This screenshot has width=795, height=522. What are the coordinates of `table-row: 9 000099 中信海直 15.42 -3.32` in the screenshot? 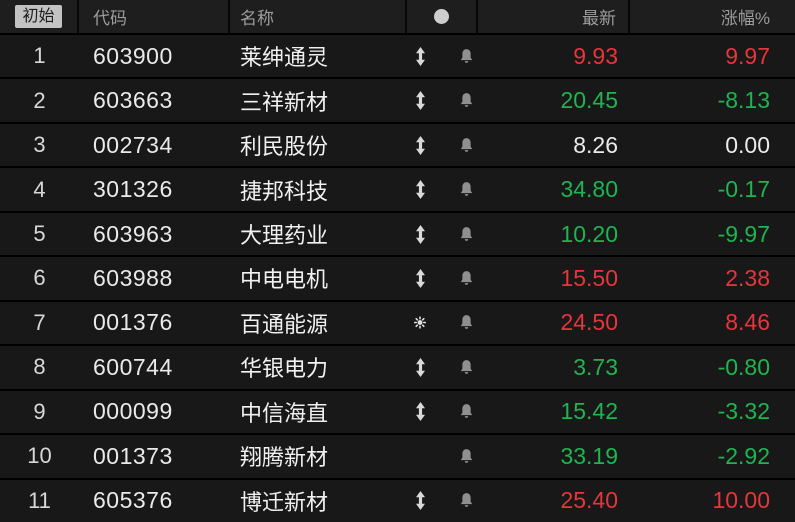 It's located at (397, 412).